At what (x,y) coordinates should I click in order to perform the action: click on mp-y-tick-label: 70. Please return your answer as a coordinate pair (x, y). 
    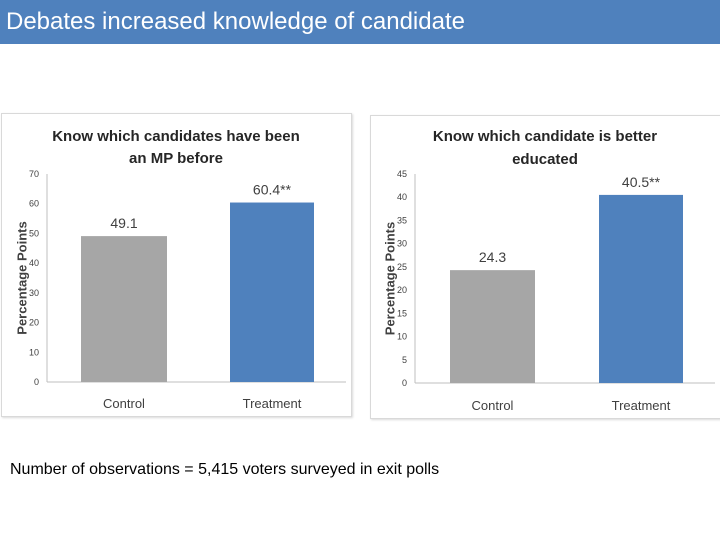
    Looking at the image, I should click on (34, 174).